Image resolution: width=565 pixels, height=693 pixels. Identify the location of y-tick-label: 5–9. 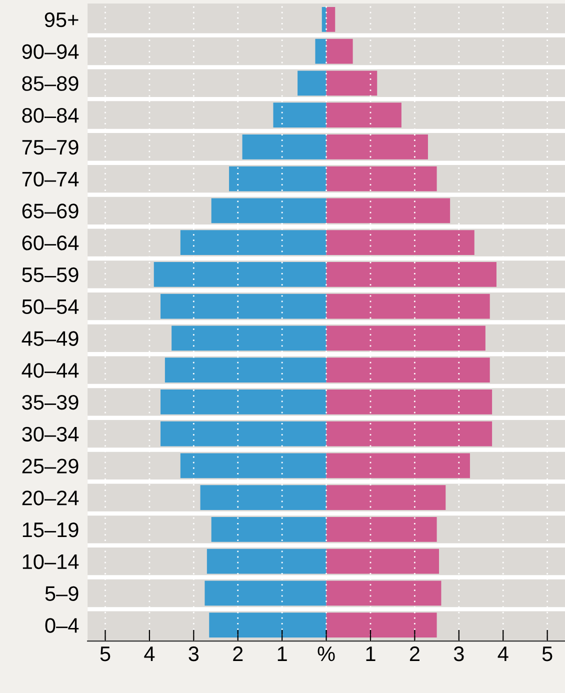
(61, 593).